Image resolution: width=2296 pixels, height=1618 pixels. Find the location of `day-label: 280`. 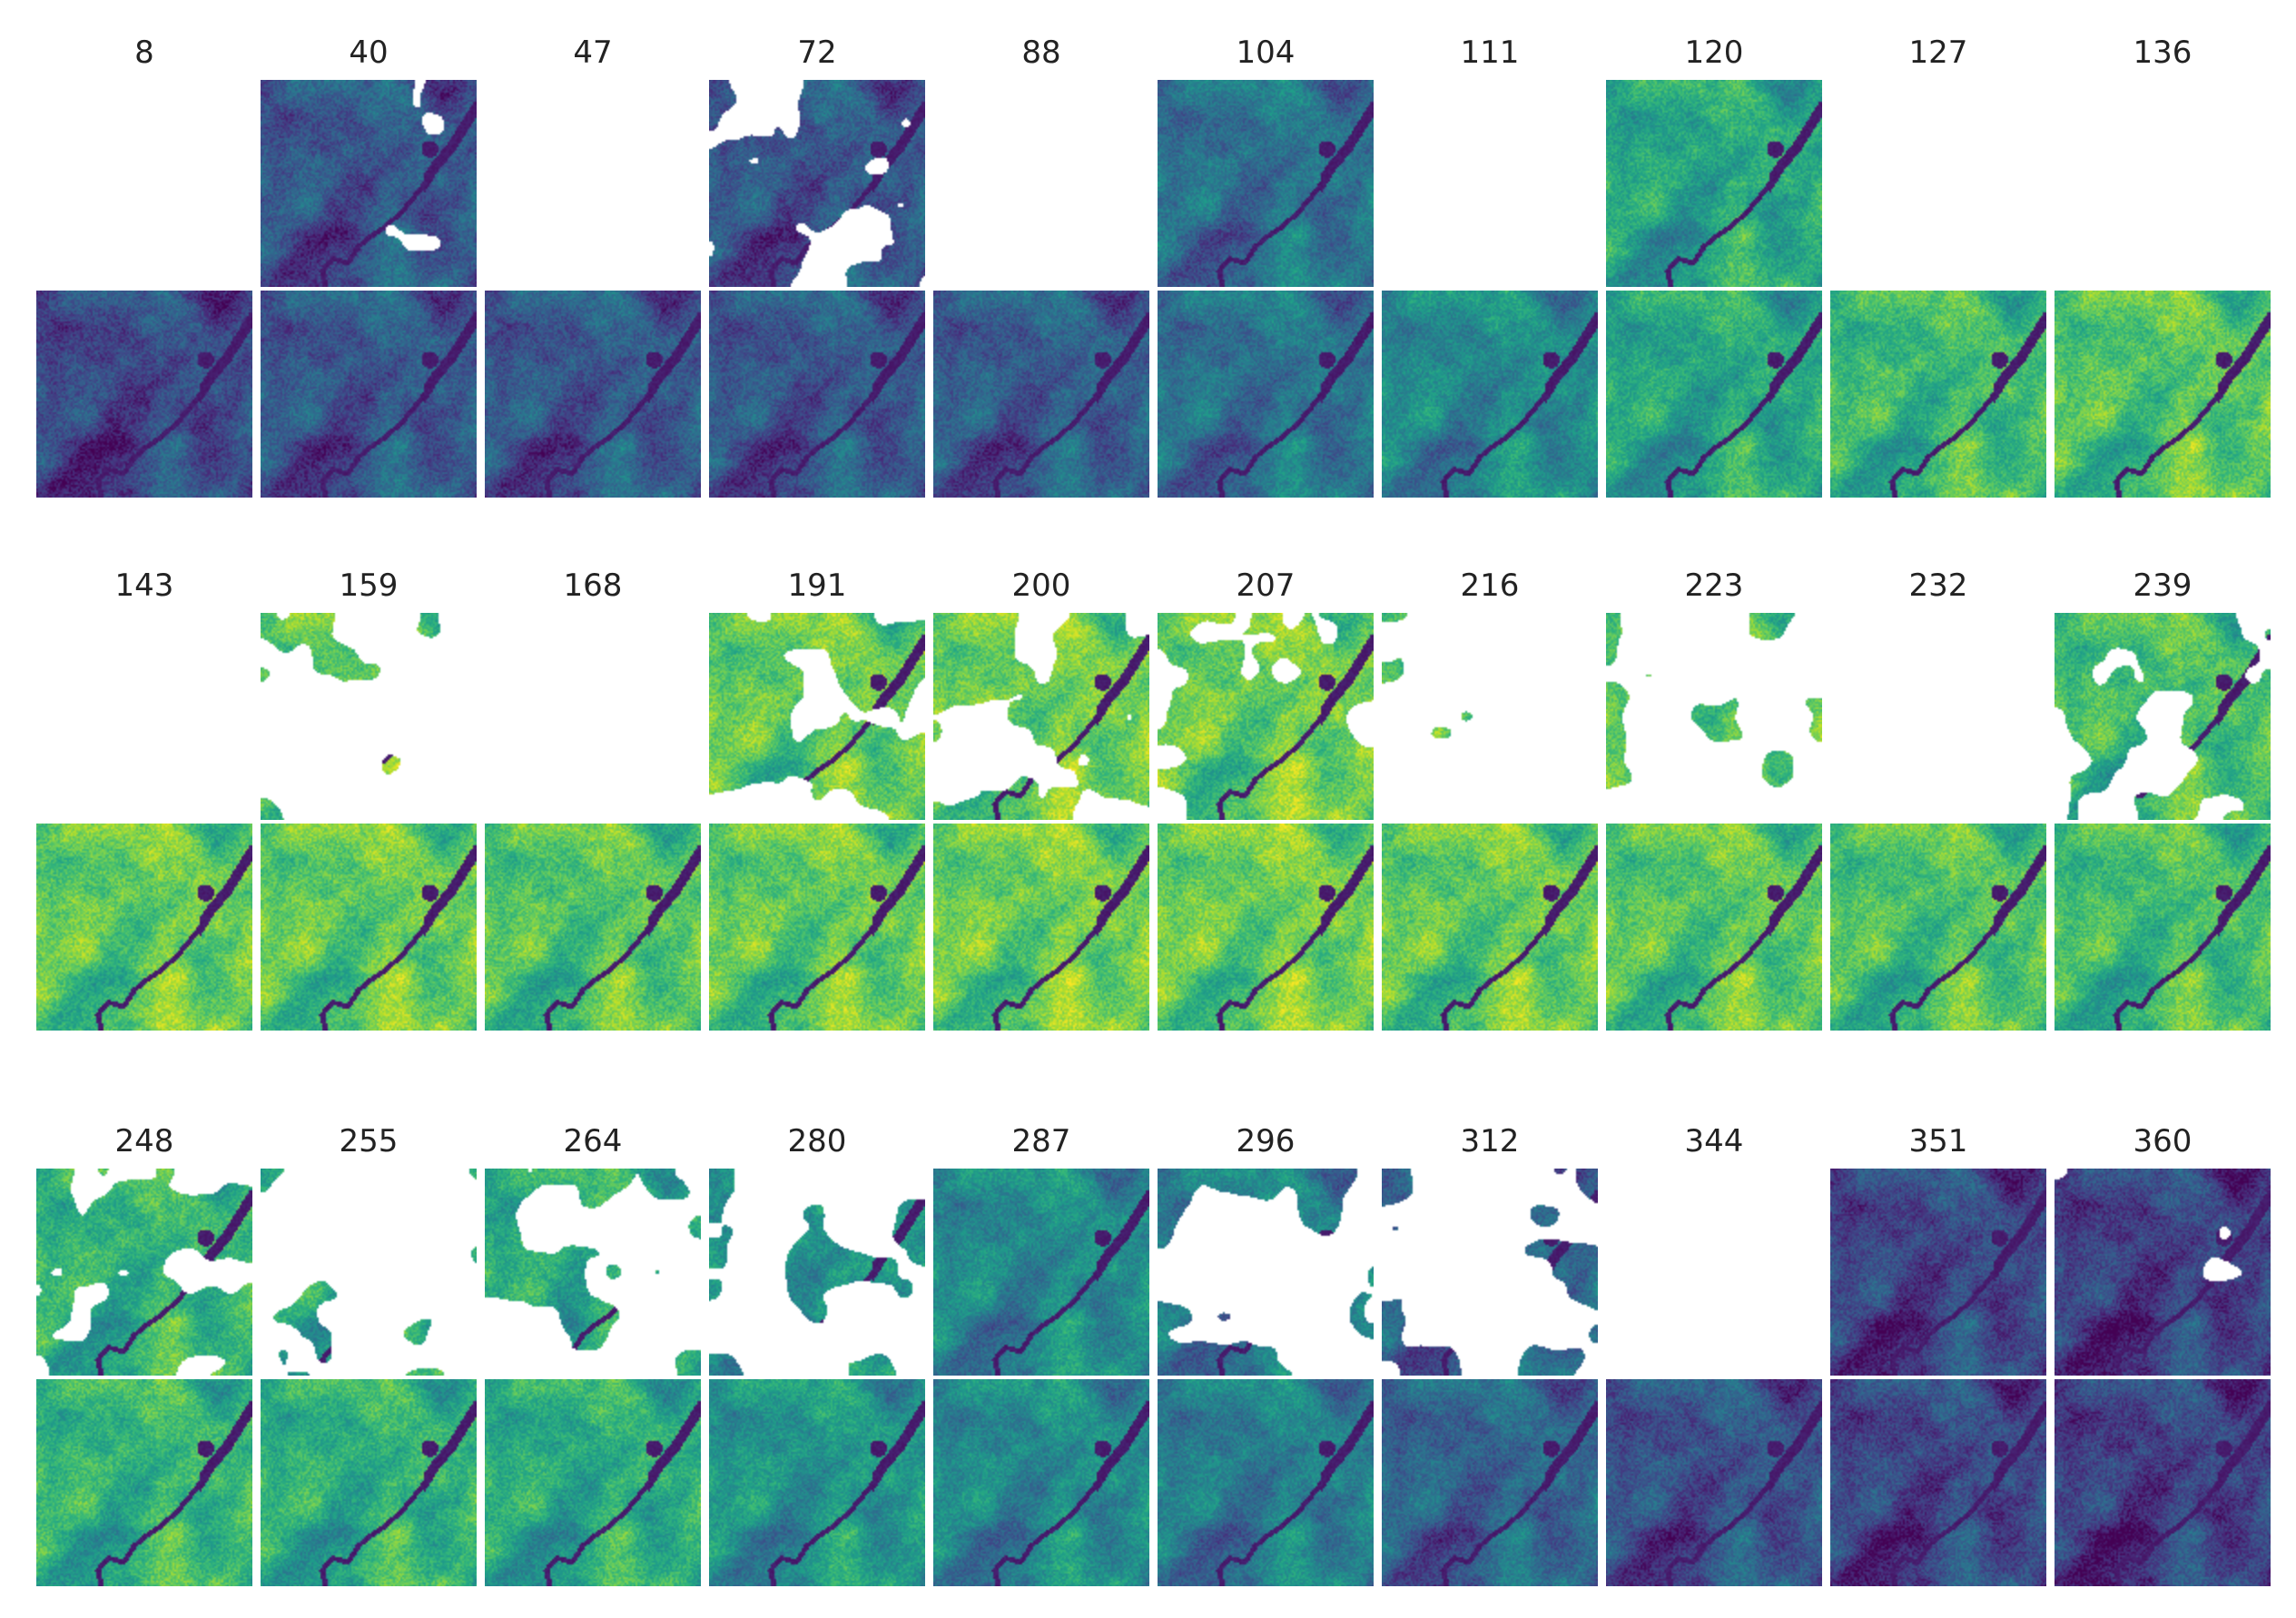

day-label: 280 is located at coordinates (817, 1141).